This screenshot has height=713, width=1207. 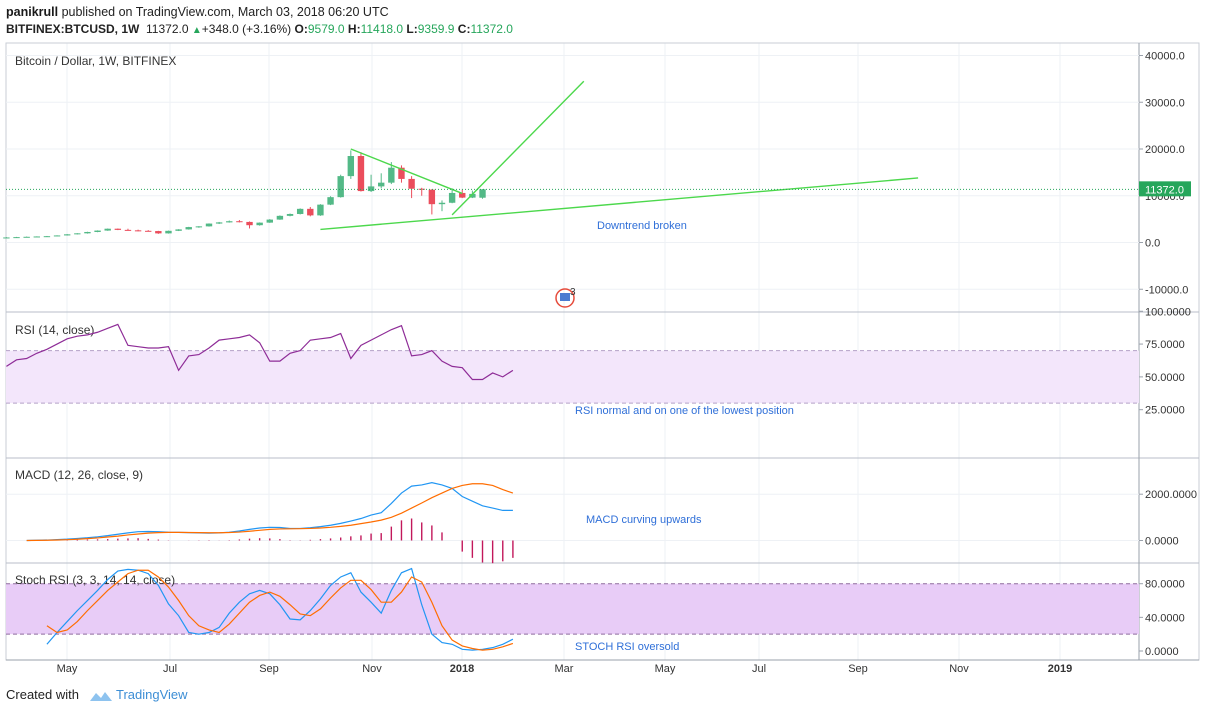 I want to click on y-tick-label: 40.0000, so click(x=1165, y=618).